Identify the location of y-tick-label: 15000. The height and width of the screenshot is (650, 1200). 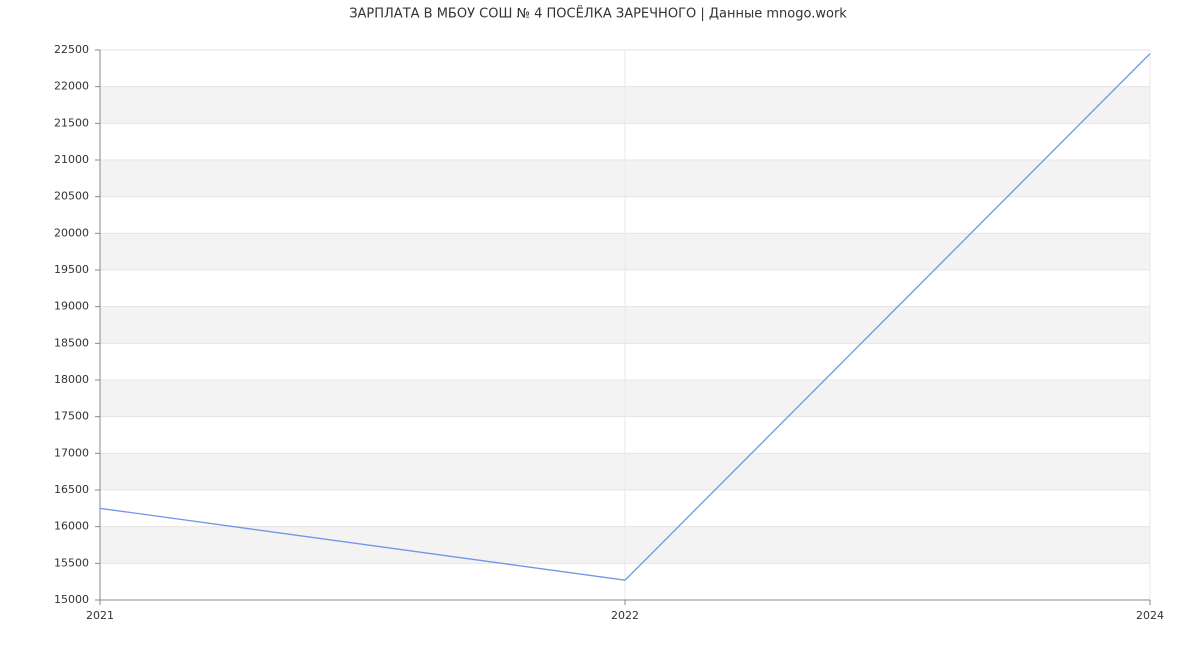
(71, 599).